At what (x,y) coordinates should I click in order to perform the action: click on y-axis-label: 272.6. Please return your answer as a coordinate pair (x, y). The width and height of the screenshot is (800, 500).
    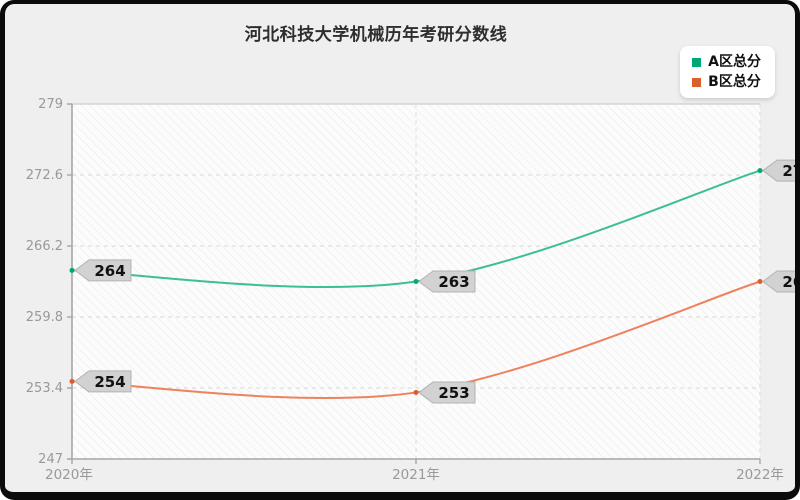
    Looking at the image, I should click on (44, 175).